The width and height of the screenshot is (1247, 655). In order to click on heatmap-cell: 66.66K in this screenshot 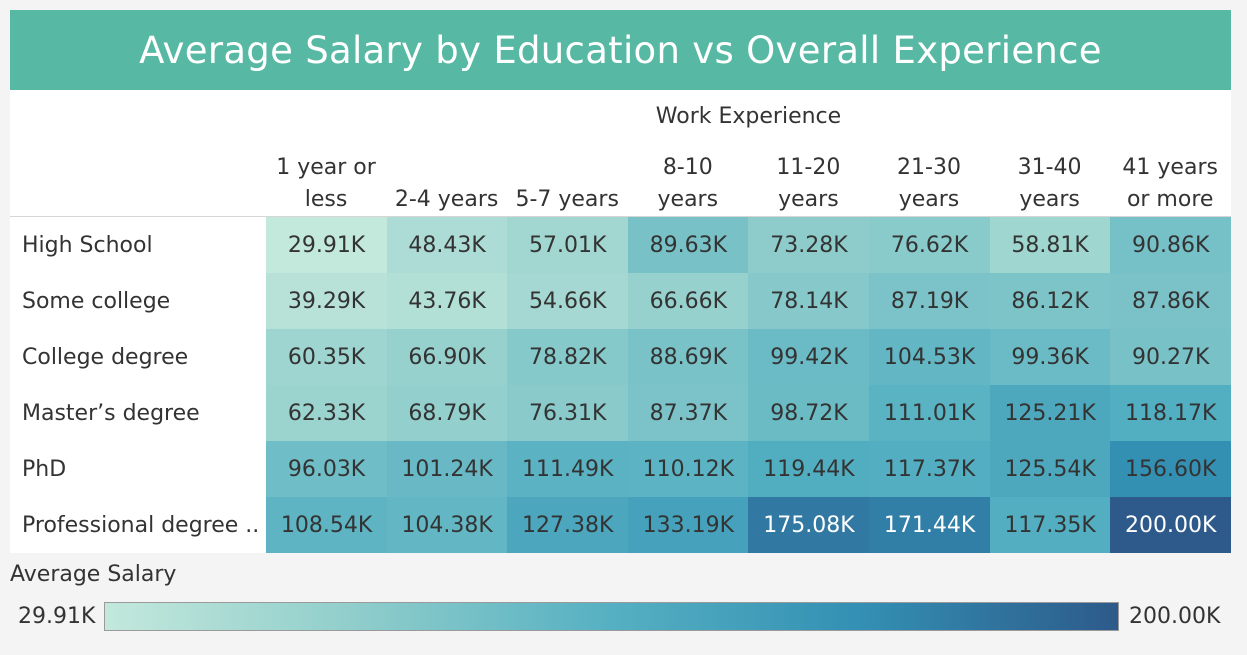, I will do `click(688, 301)`.